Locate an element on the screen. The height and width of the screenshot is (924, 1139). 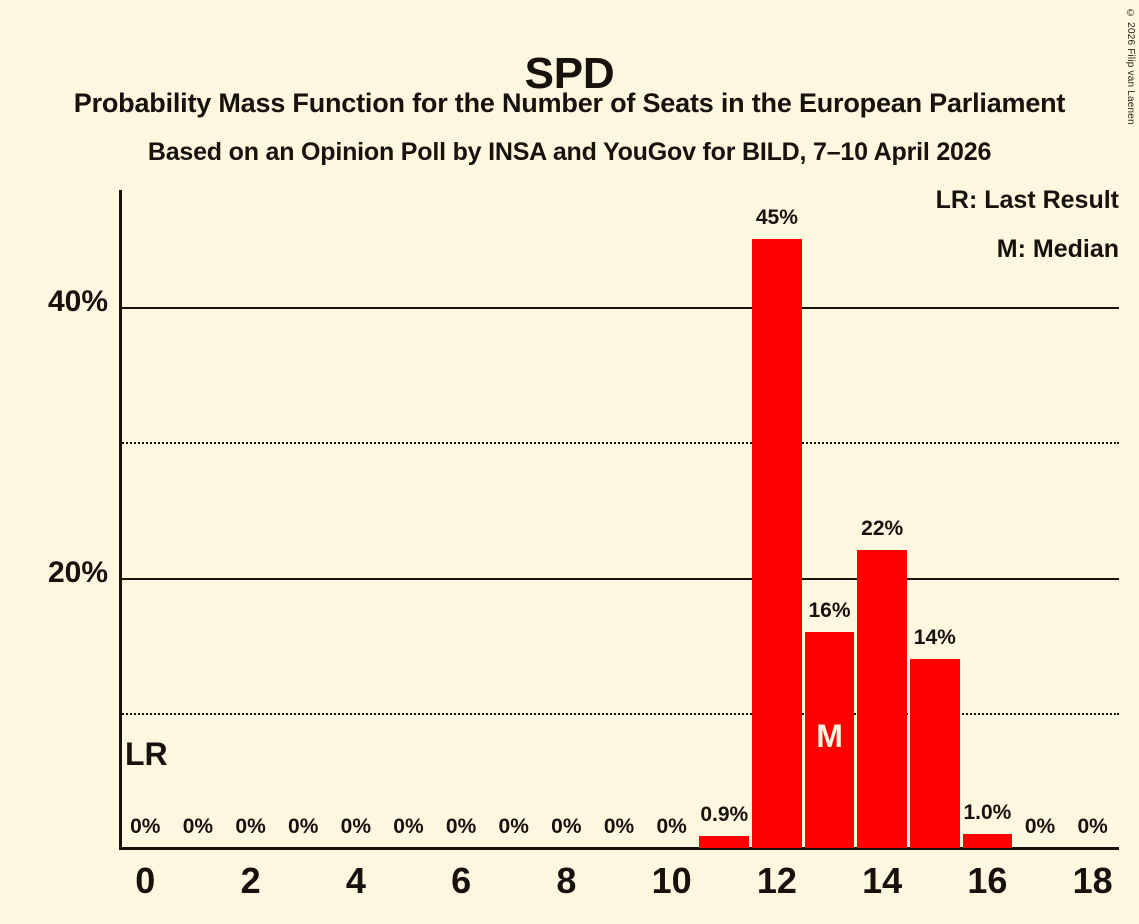
bar-value-label-seat-14: 22% is located at coordinates (882, 529).